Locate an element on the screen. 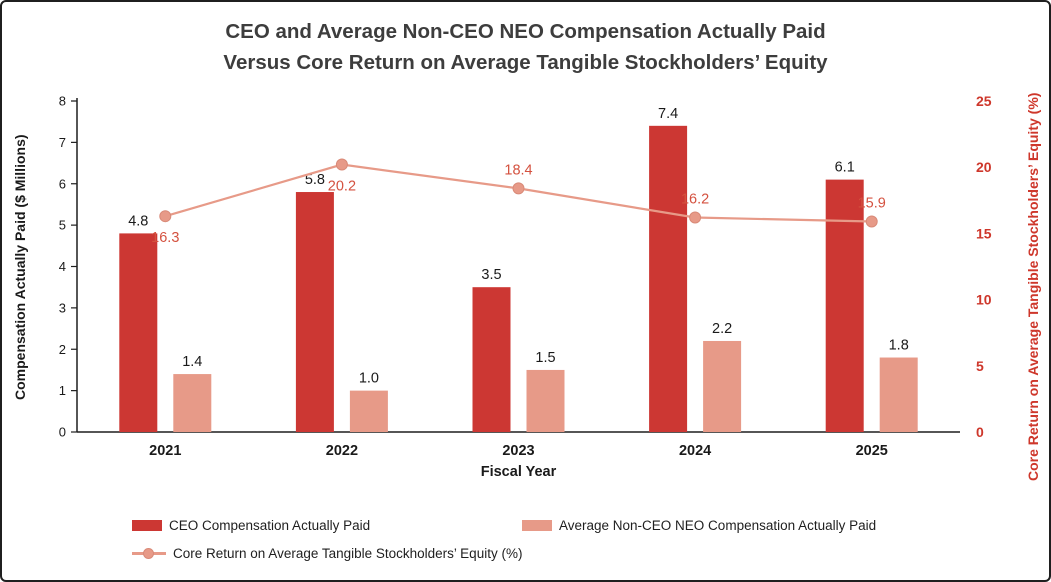  ceo-bar-value-label: 4.8 is located at coordinates (138, 221).